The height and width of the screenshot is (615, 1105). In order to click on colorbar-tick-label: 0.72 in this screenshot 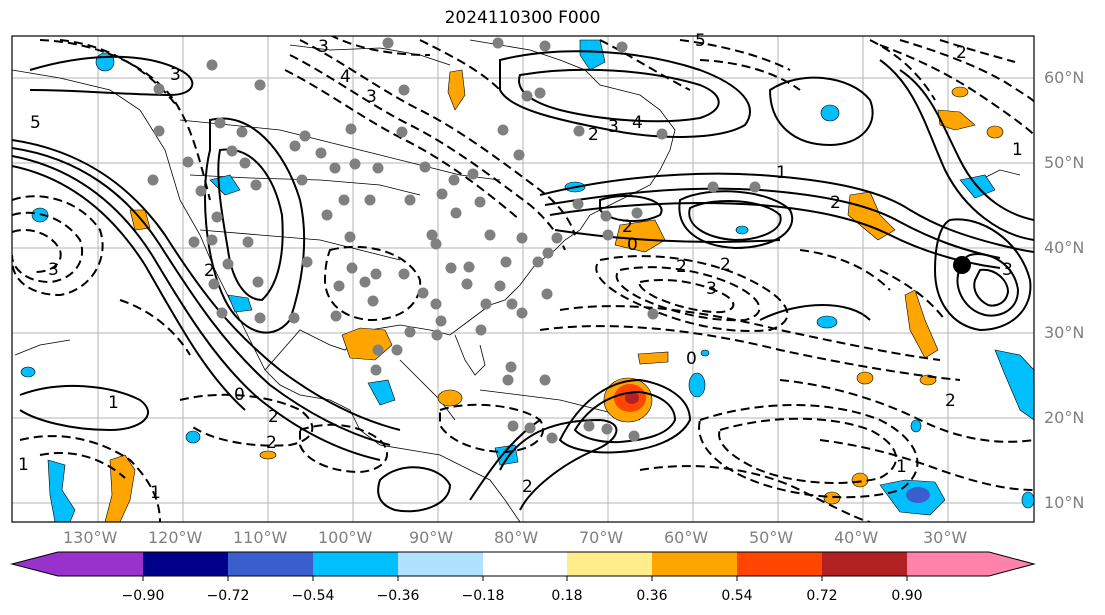, I will do `click(822, 596)`.